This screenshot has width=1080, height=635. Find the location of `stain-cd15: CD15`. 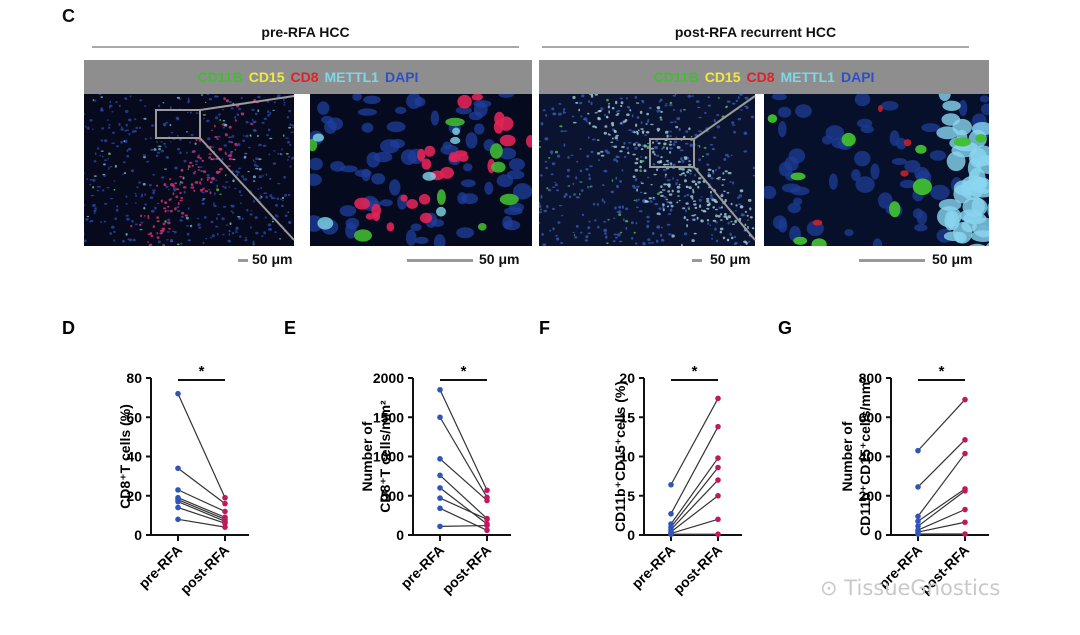

stain-cd15: CD15 is located at coordinates (722, 77).